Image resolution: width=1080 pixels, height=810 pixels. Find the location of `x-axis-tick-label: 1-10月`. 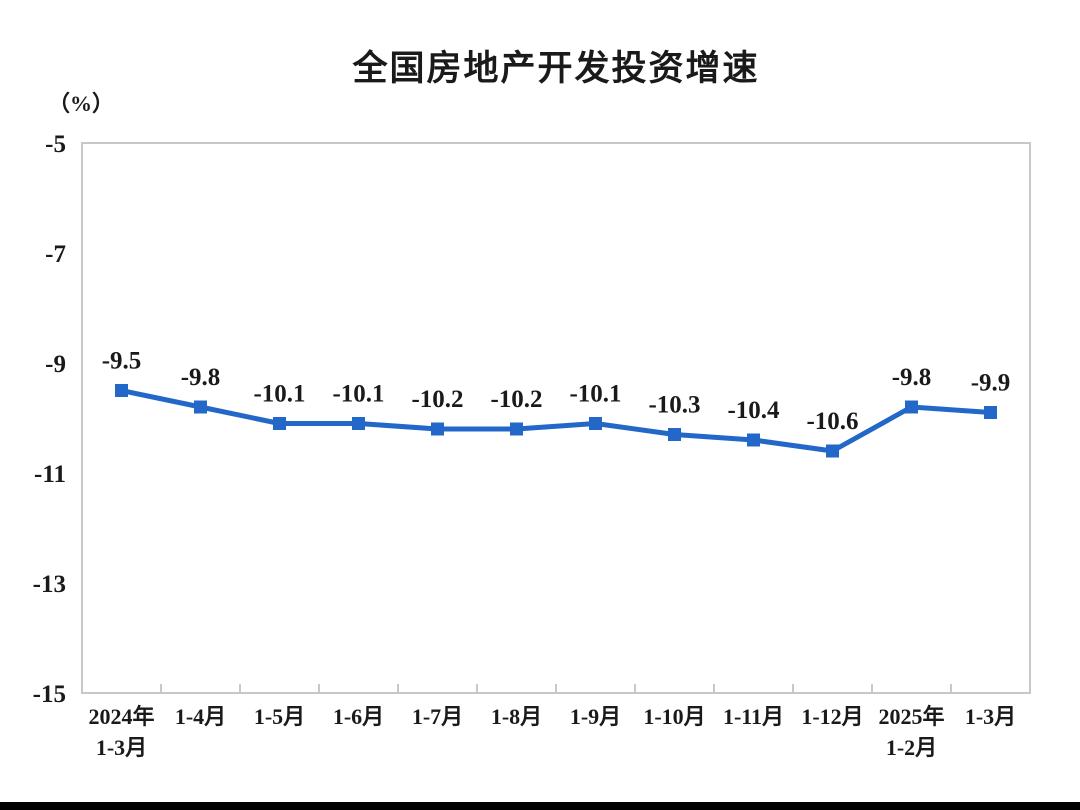

x-axis-tick-label: 1-10月 is located at coordinates (674, 716).